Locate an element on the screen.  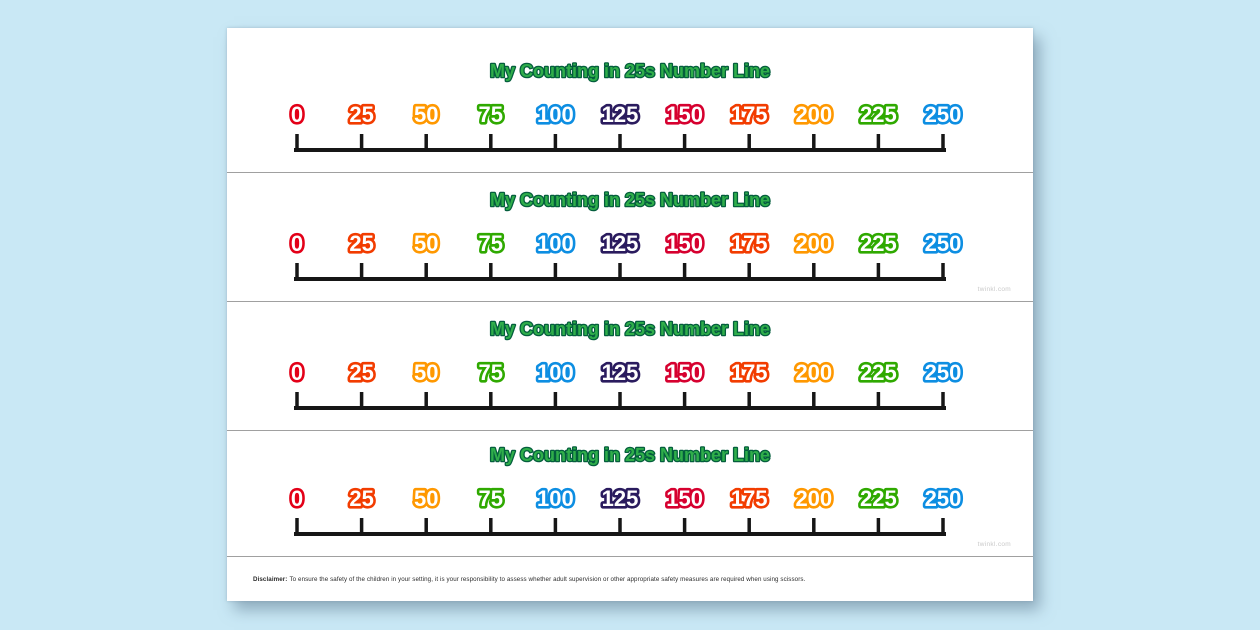
disclaimer-label: Disclaimer: is located at coordinates (270, 579).